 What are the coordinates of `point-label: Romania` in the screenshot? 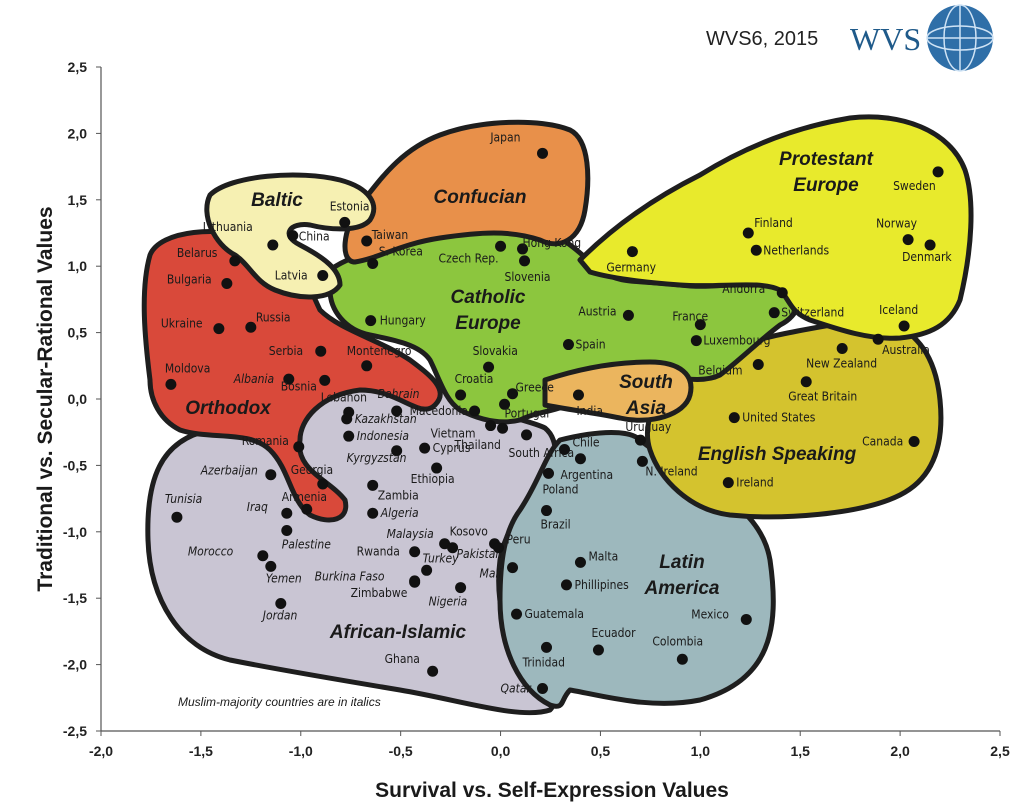 It's located at (265, 441).